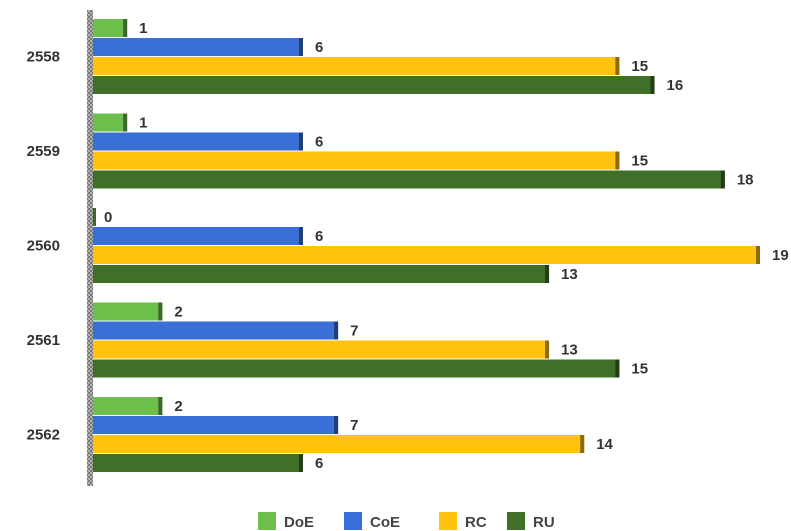 This screenshot has width=791, height=531. Describe the element at coordinates (90, 248) in the screenshot. I see `axis-line` at that location.